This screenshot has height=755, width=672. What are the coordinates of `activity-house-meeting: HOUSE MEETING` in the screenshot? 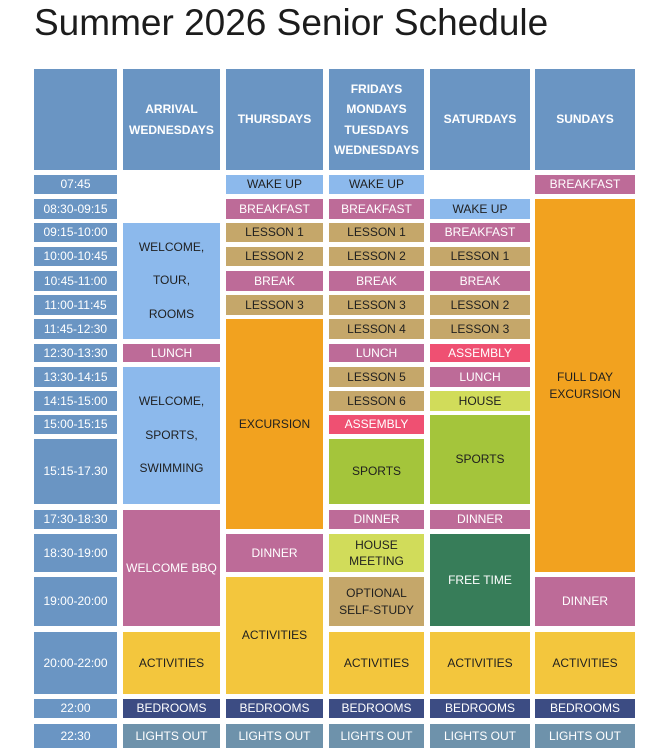 It's located at (376, 553).